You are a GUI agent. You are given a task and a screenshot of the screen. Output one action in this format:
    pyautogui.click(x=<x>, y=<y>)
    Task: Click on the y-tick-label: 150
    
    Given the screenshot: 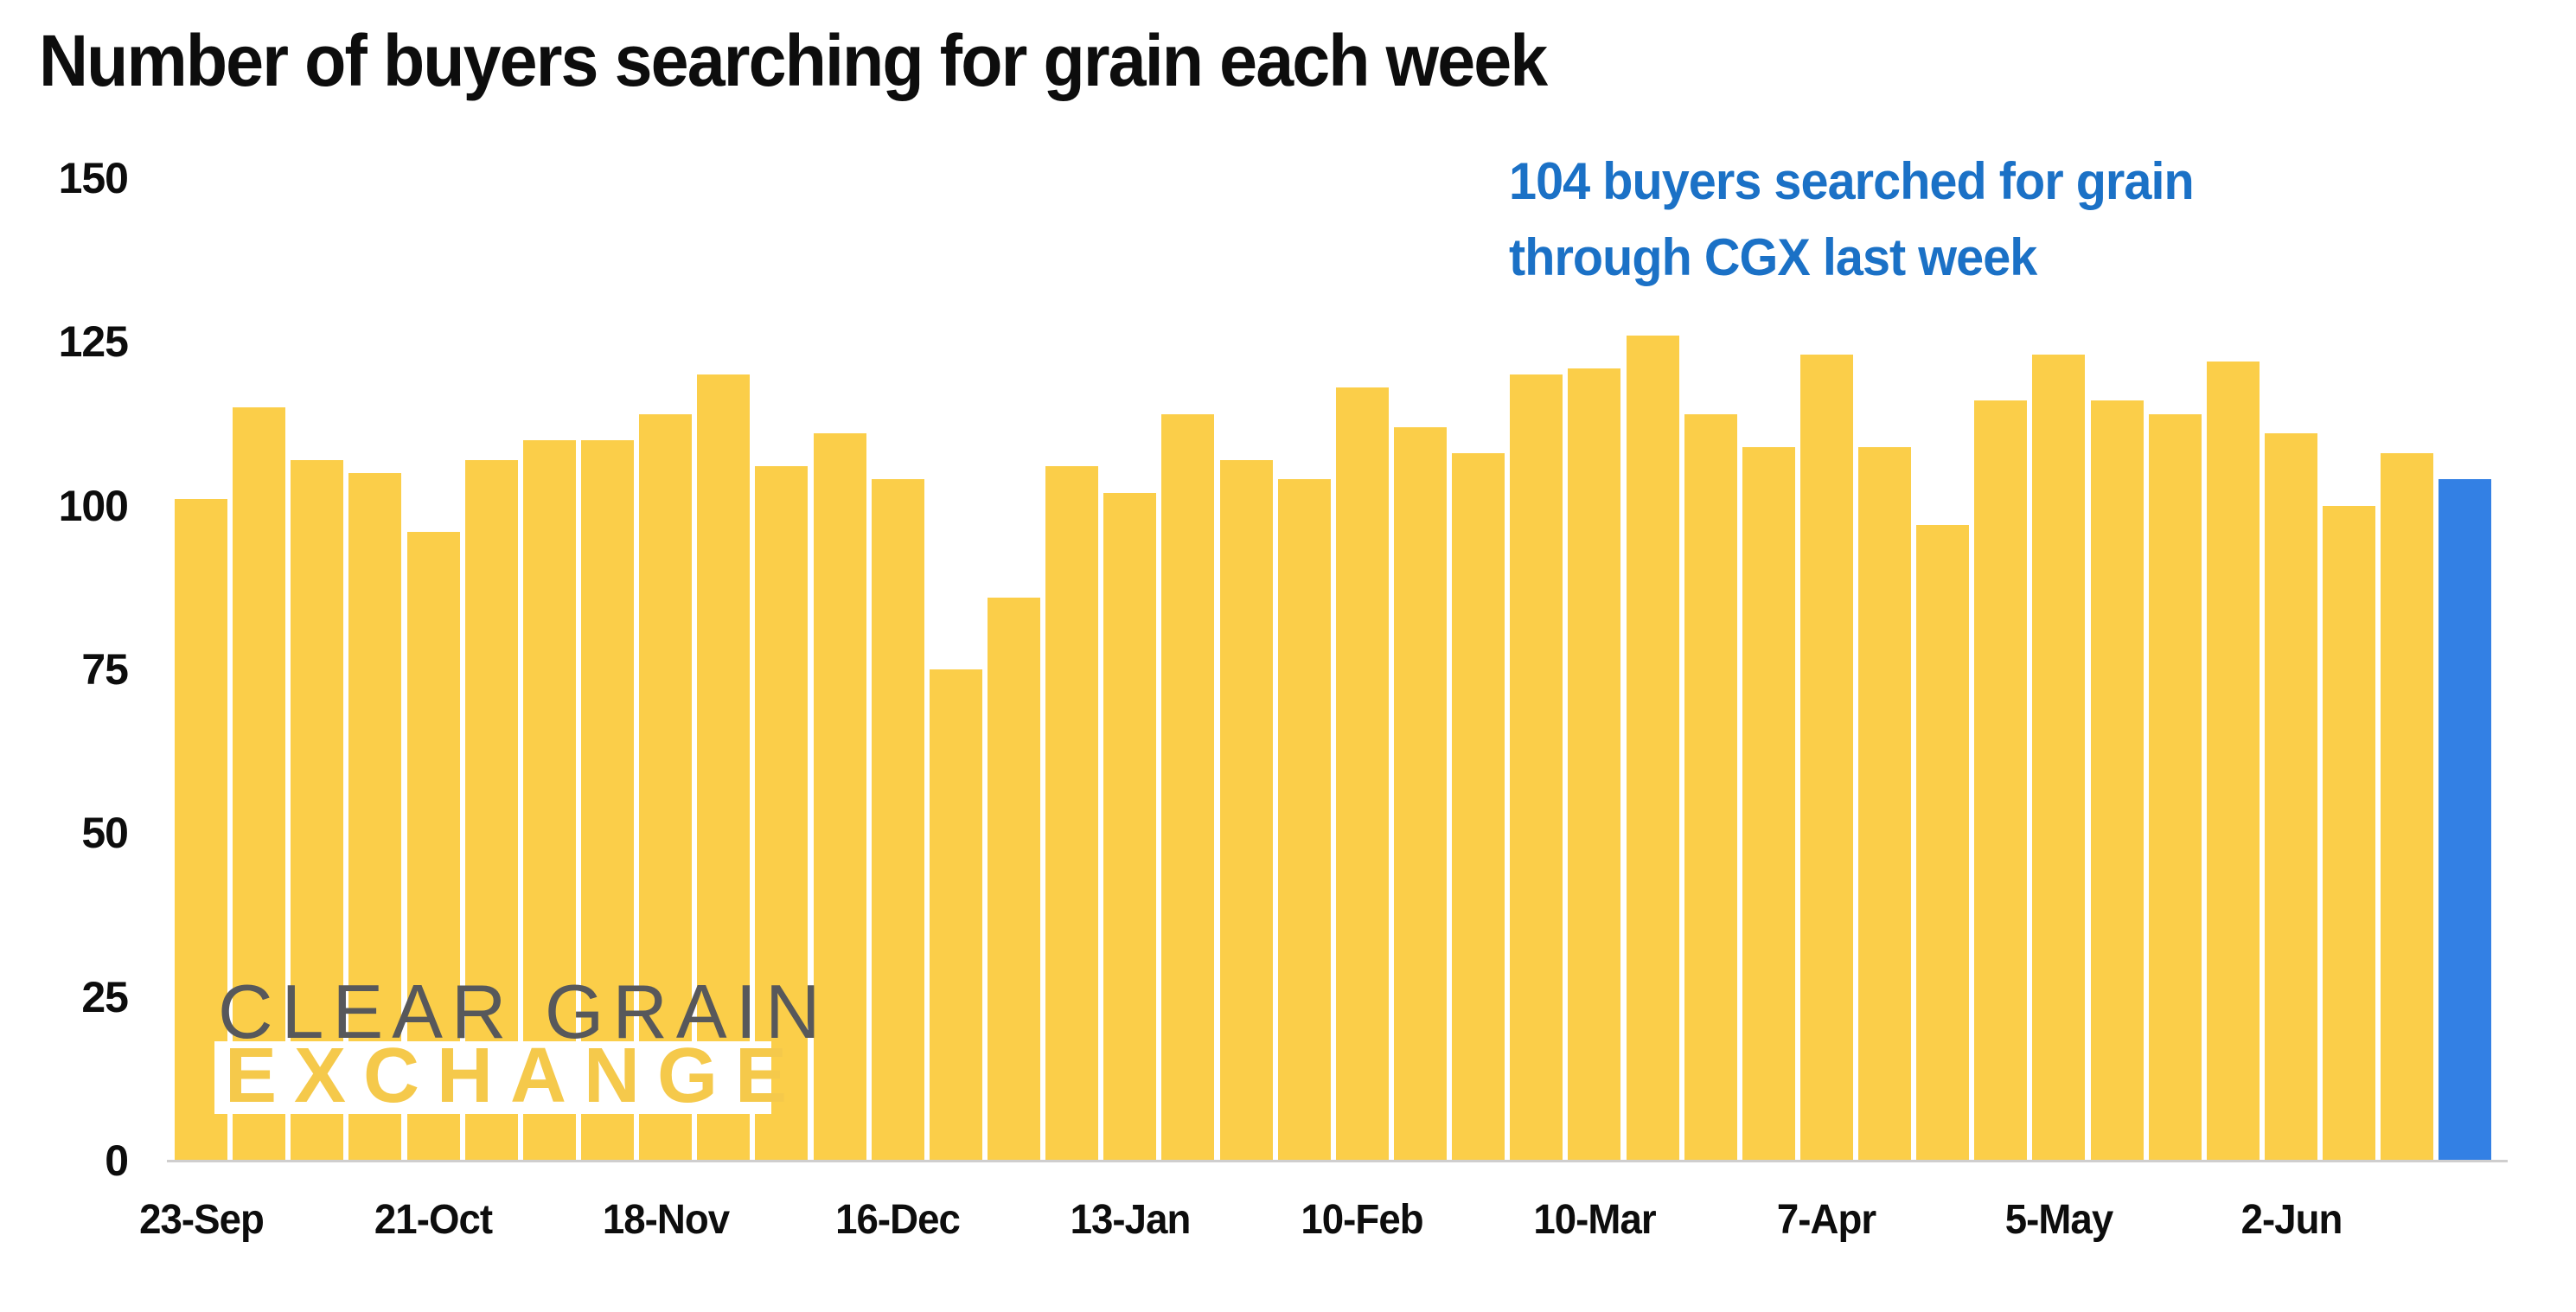 What is the action you would take?
    pyautogui.click(x=94, y=178)
    